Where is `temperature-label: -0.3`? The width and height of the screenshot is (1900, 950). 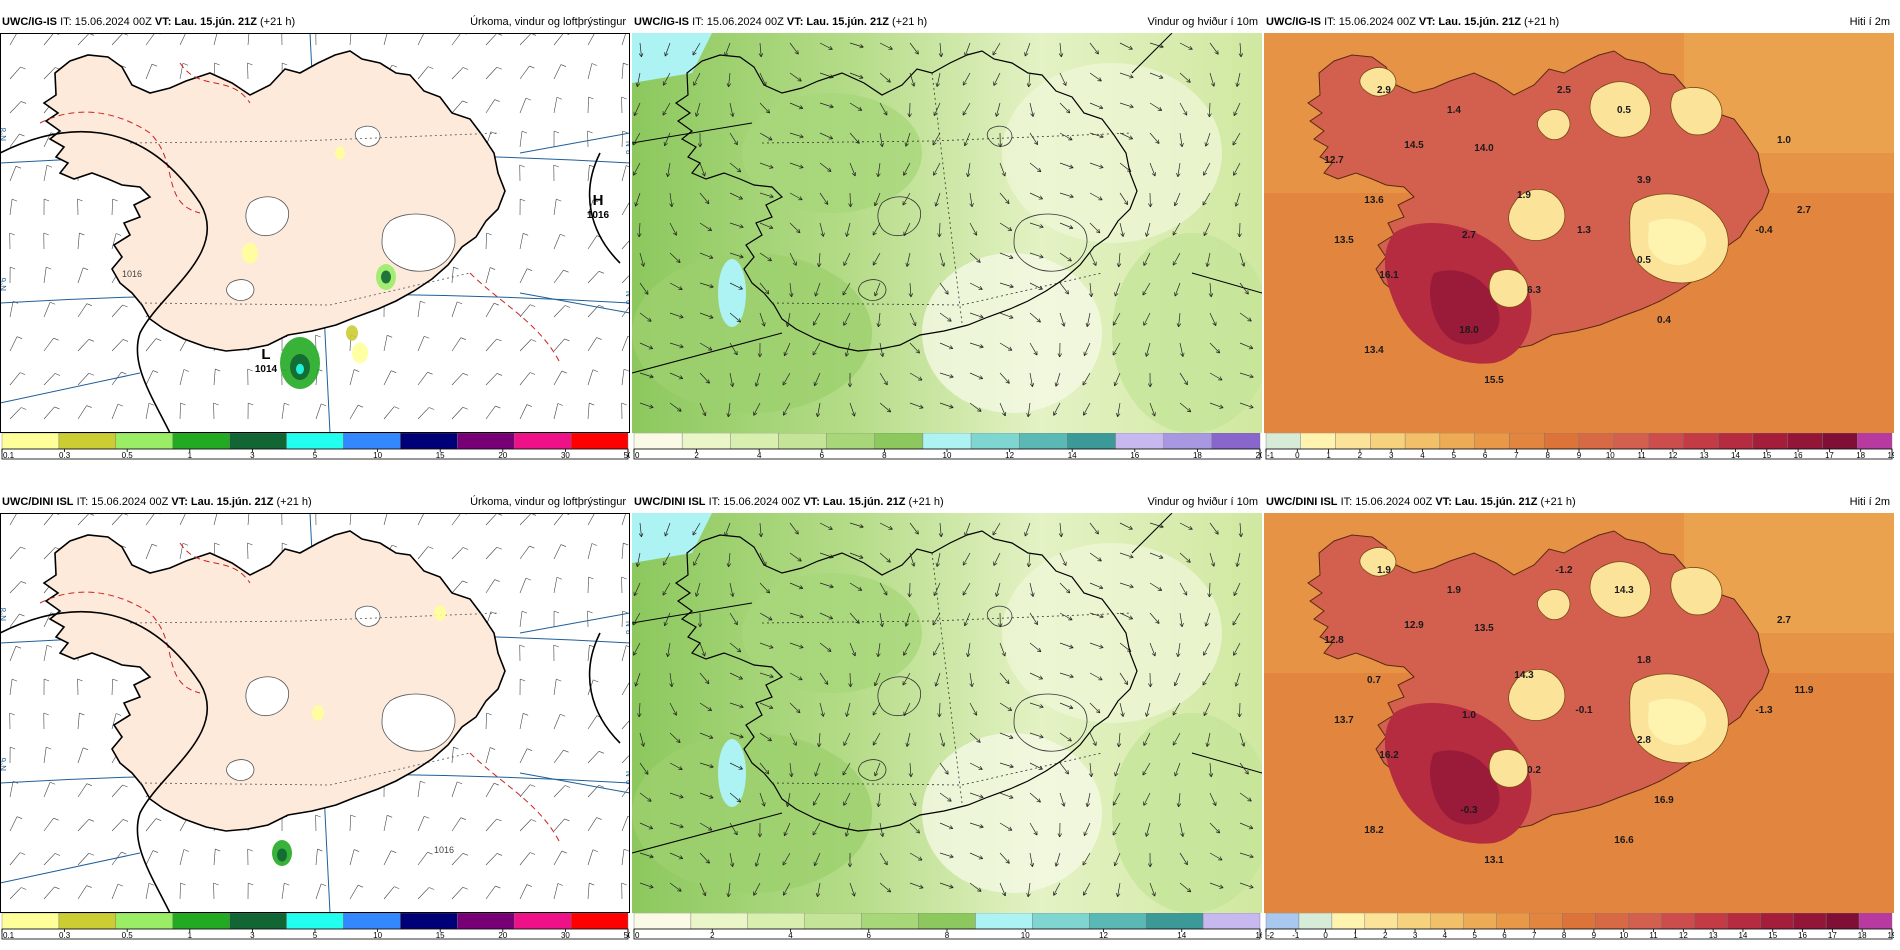 temperature-label: -0.3 is located at coordinates (1469, 810).